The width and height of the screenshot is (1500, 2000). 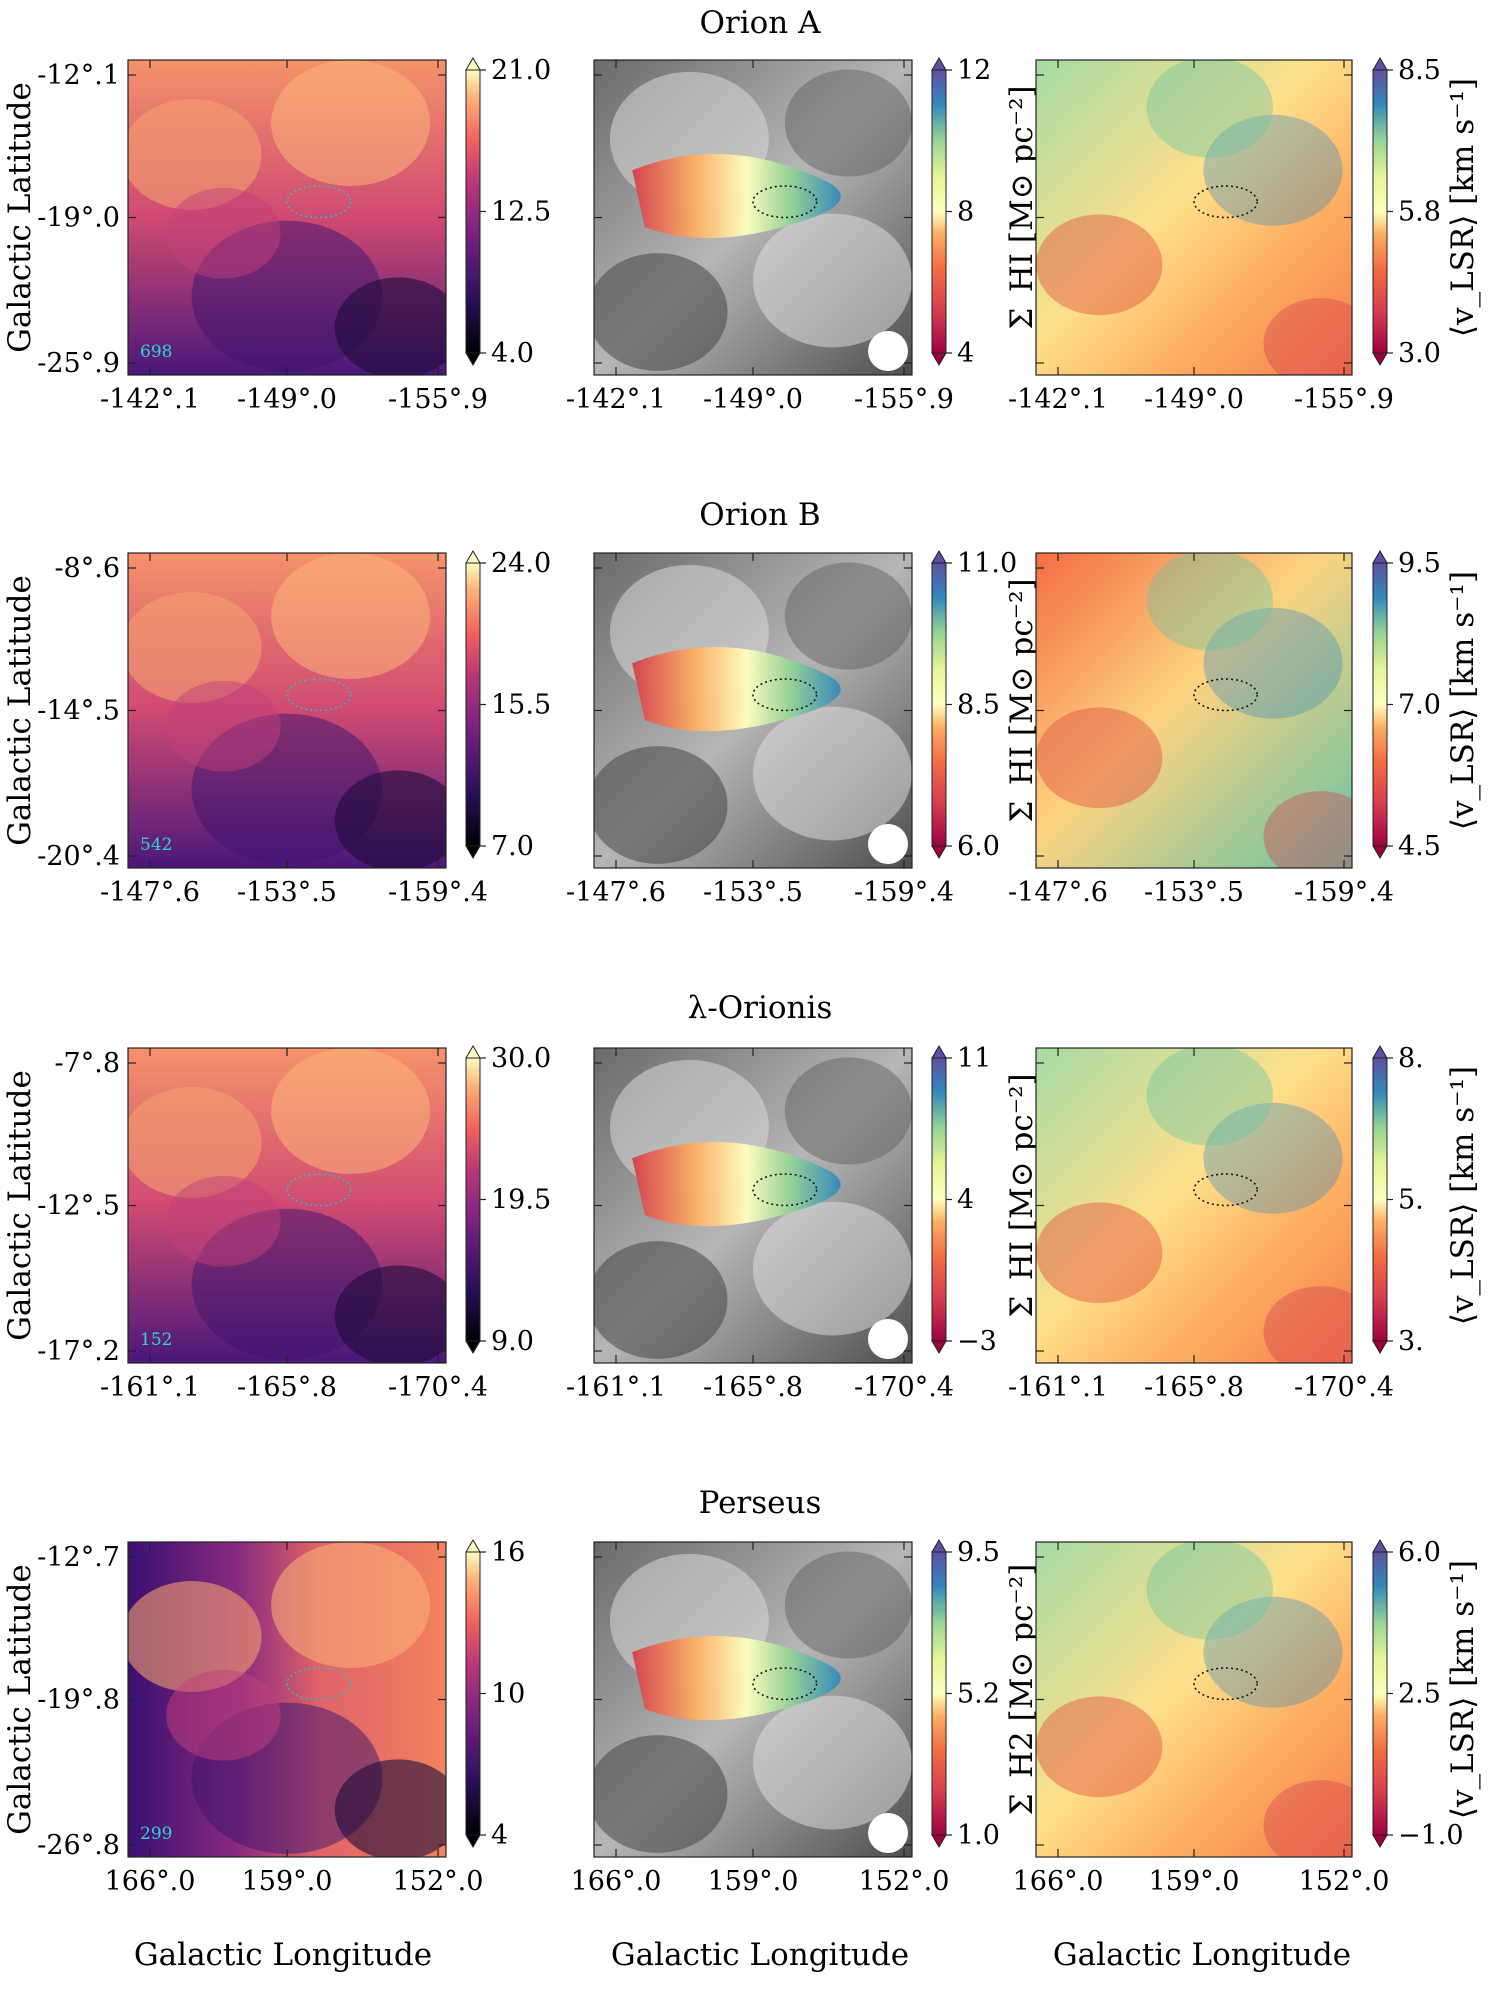 I want to click on x-tick-label: -153°.5, so click(x=1194, y=892).